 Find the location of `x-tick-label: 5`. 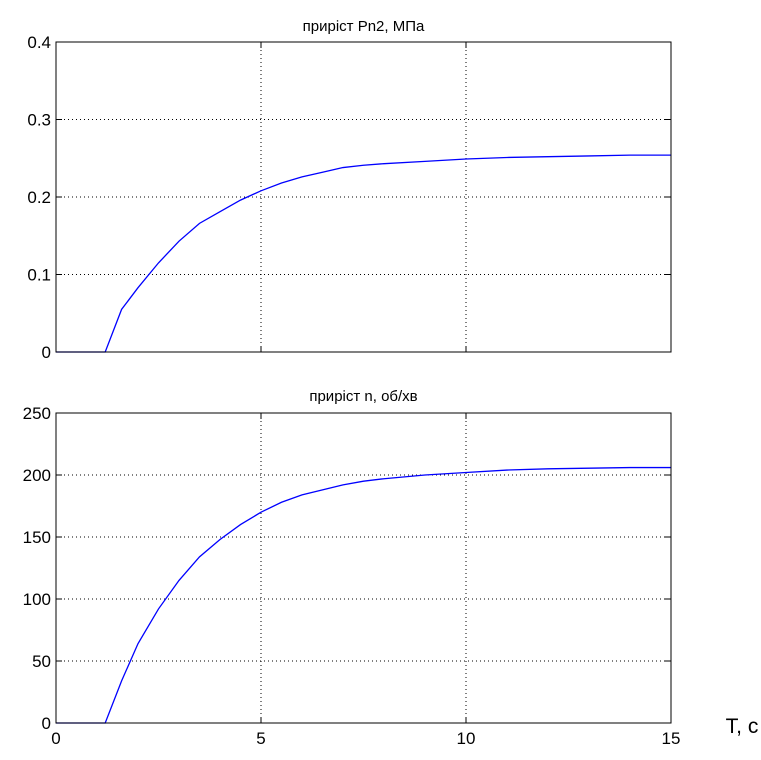

x-tick-label: 5 is located at coordinates (260, 738).